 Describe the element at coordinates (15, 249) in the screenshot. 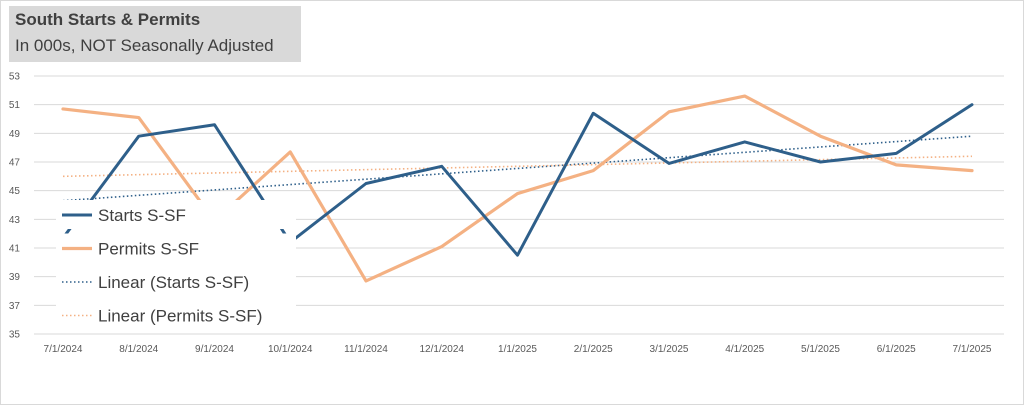

I see `y-tick-label: 41` at that location.